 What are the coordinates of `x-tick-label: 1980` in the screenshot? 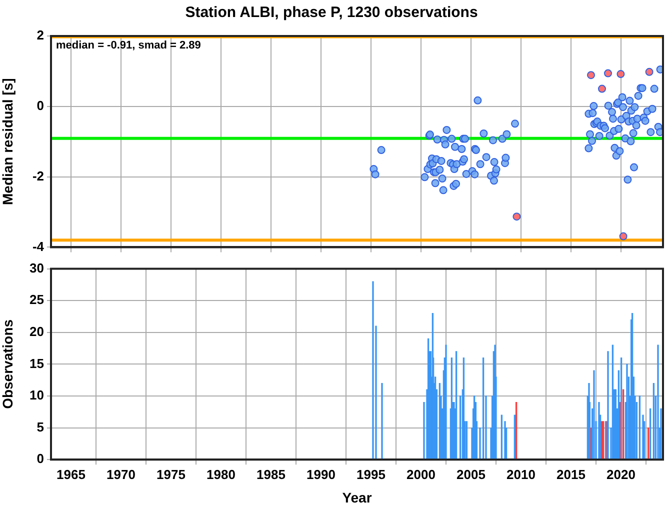 It's located at (221, 474).